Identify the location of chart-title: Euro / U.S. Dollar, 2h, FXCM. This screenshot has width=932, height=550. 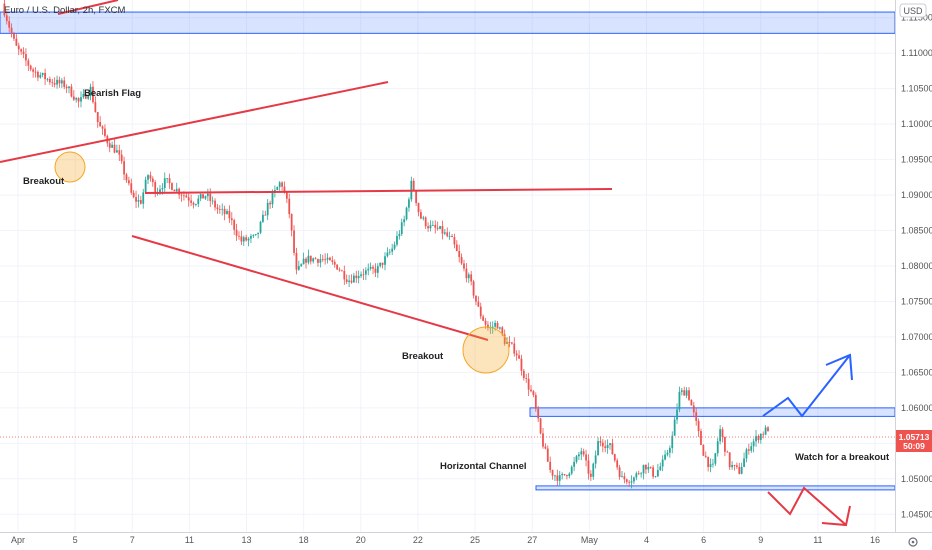
(65, 10).